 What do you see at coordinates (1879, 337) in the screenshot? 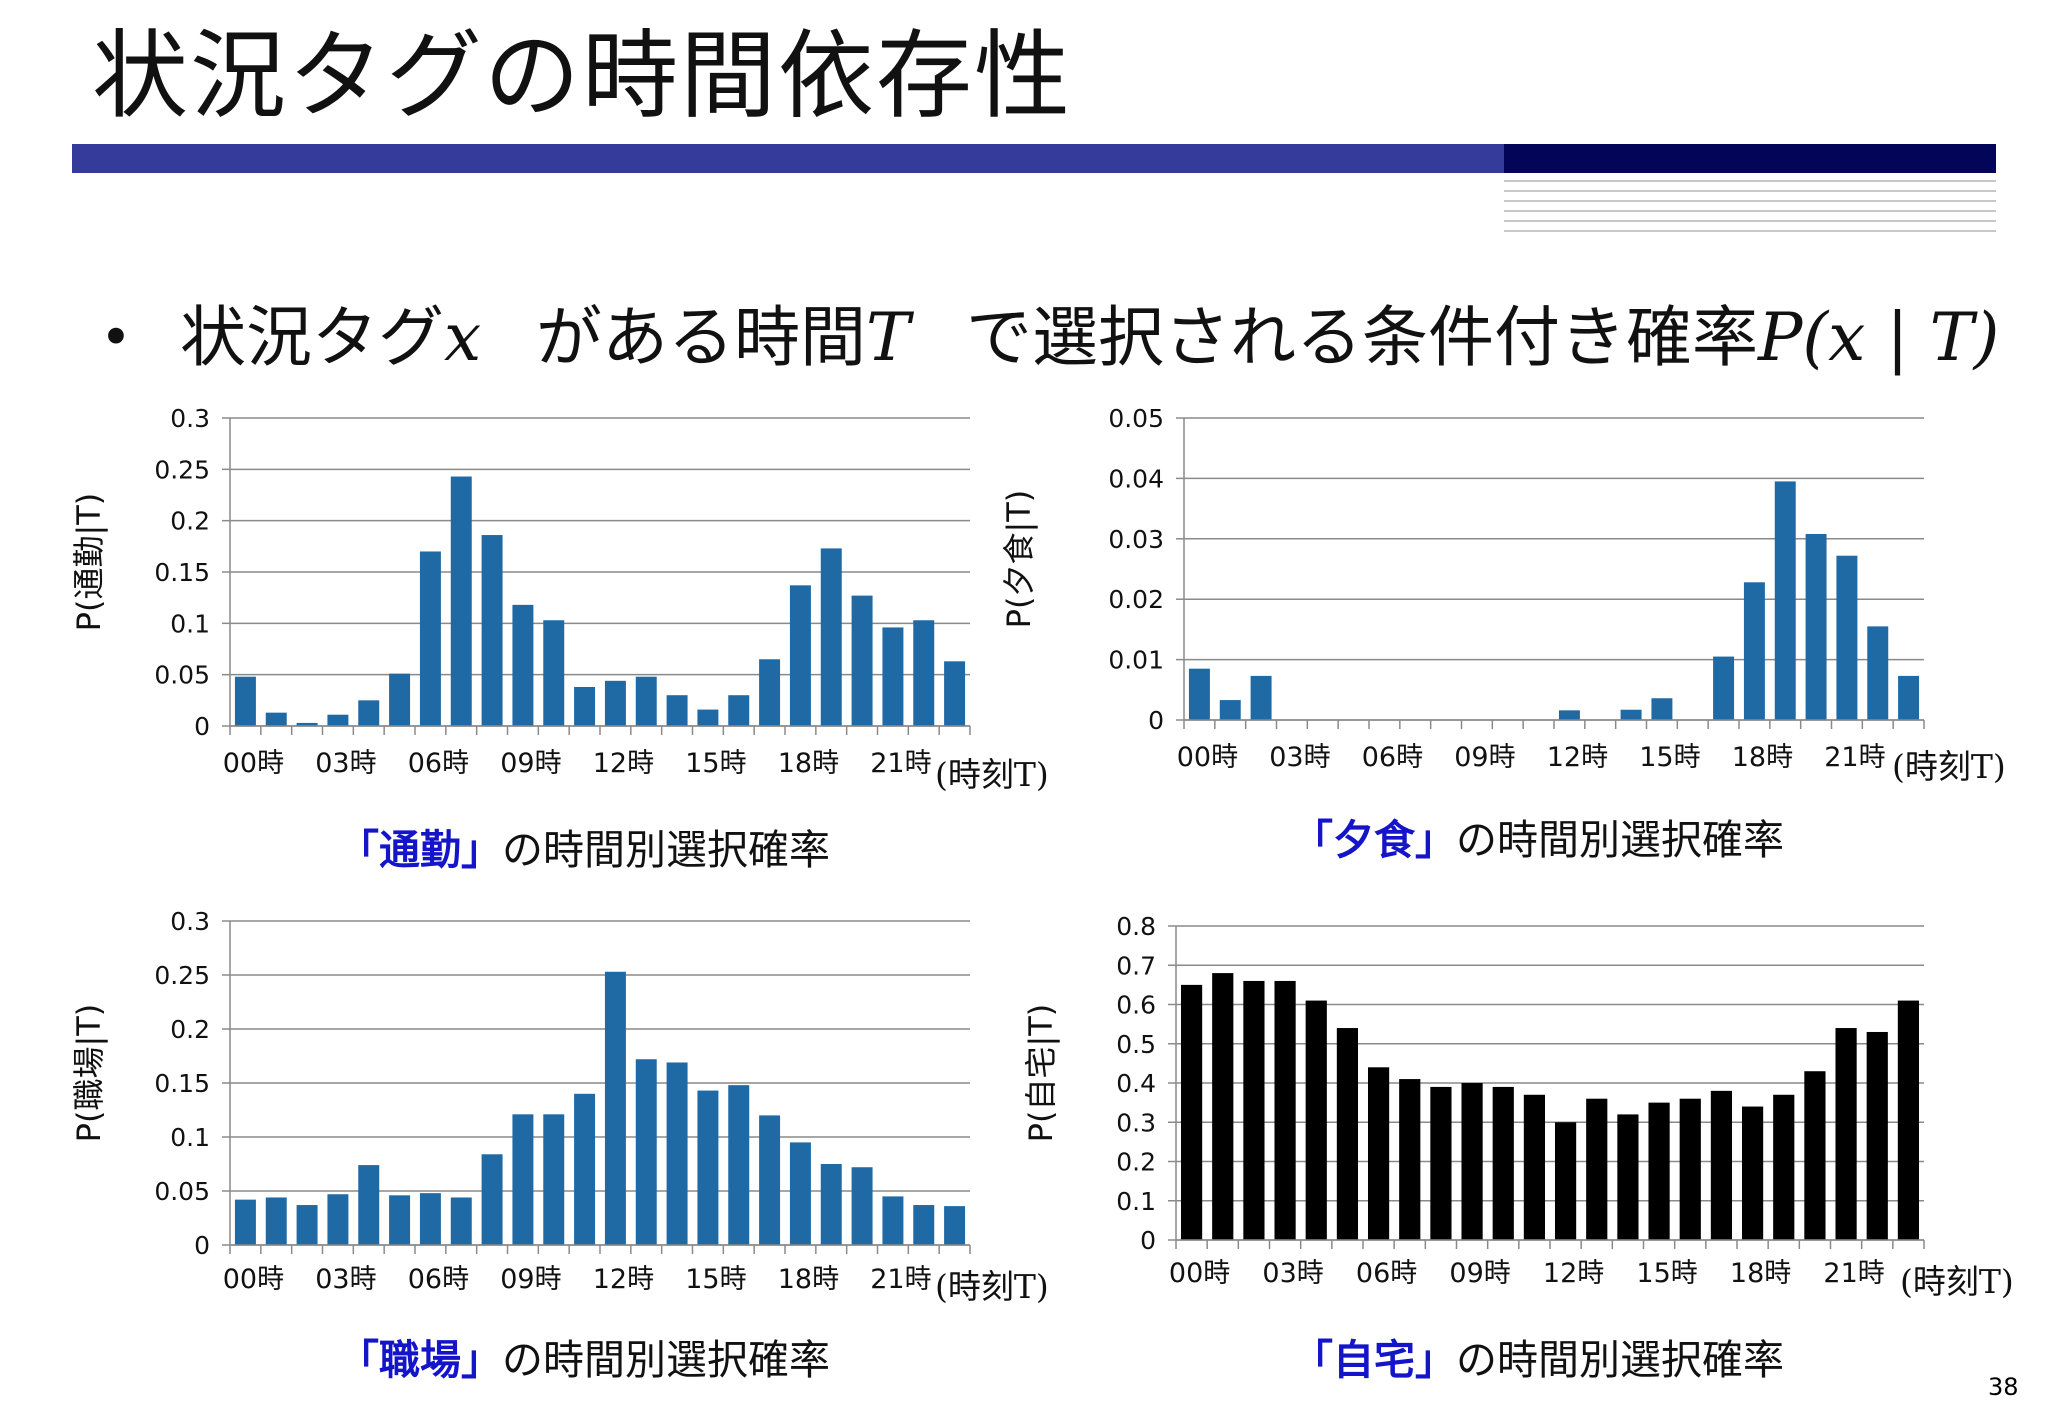
I see `math-formula: P(x | T)` at bounding box center [1879, 337].